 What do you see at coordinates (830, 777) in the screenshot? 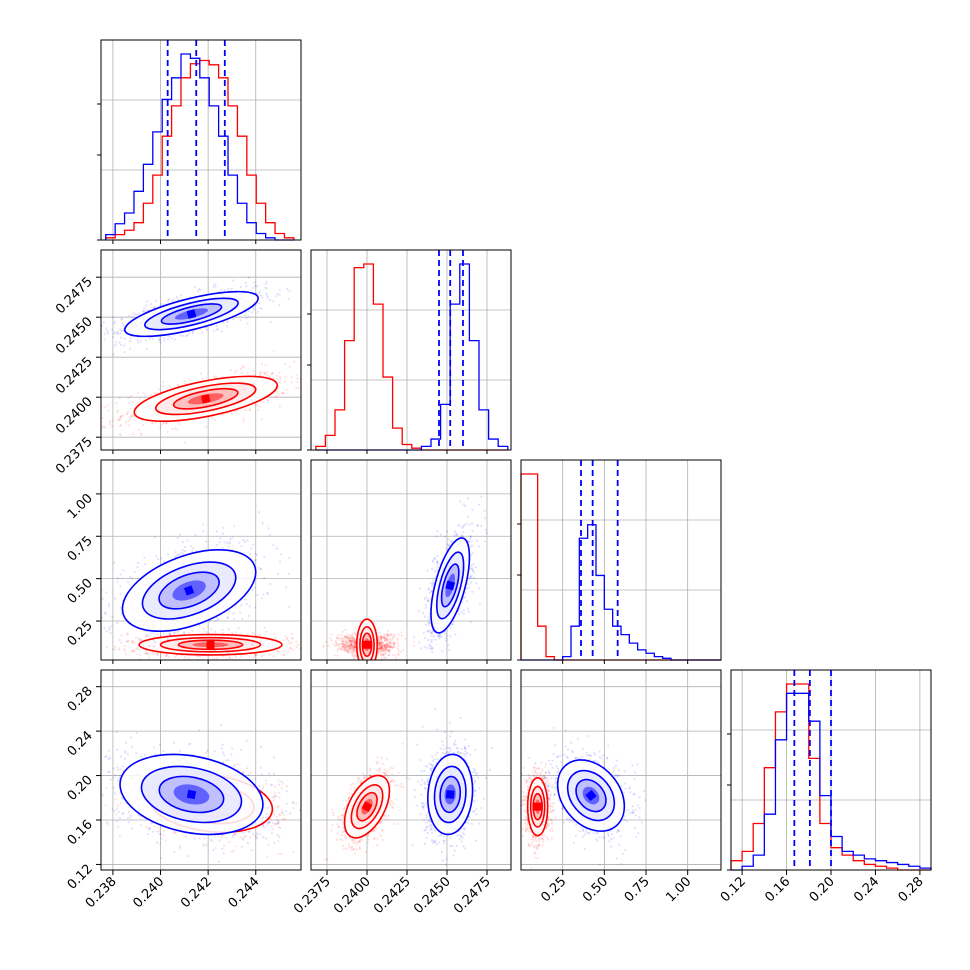
I see `histogram-series-red` at bounding box center [830, 777].